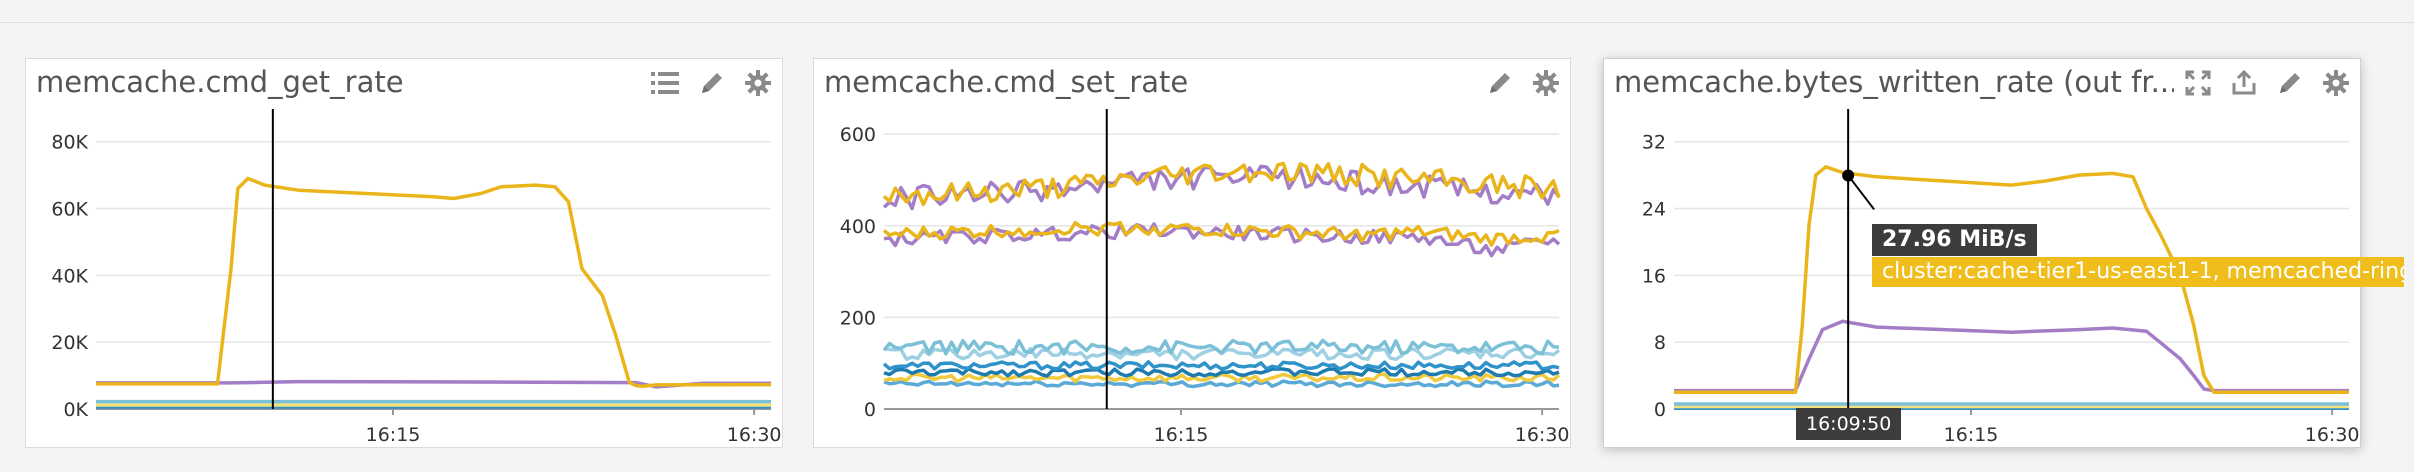 This screenshot has height=472, width=2414. Describe the element at coordinates (69, 276) in the screenshot. I see `y-tick-label: 40K` at that location.